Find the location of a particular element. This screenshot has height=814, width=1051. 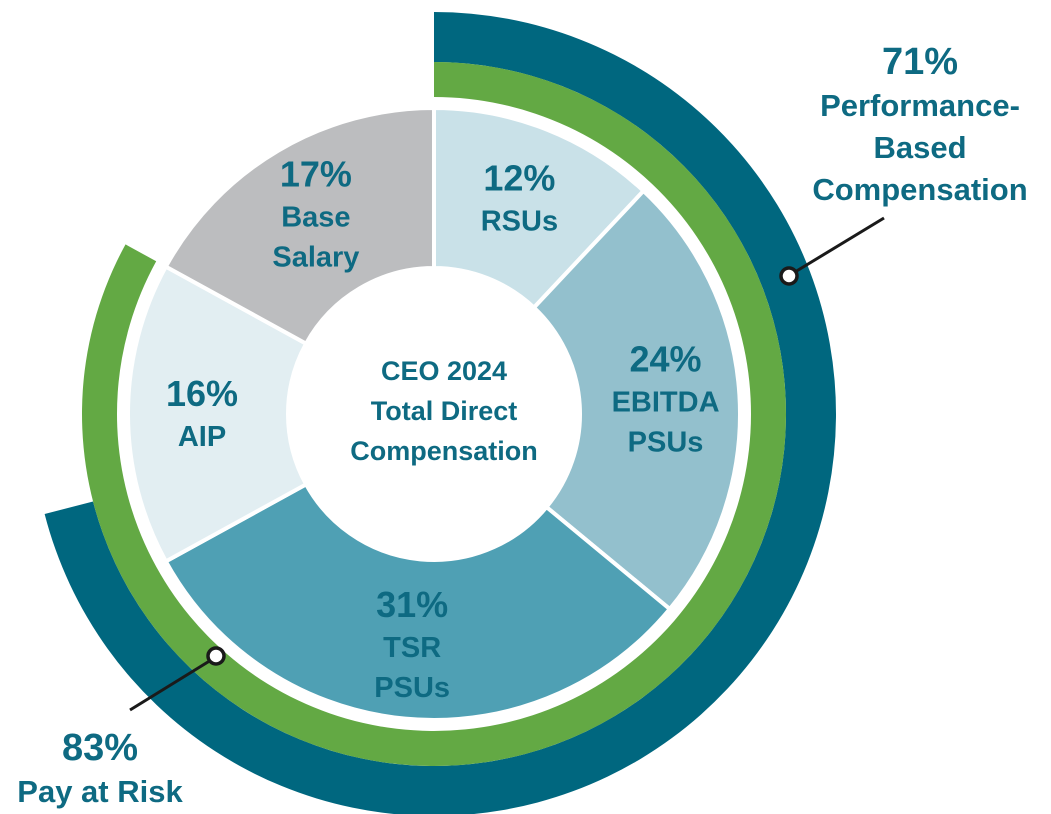

slice-label-base-salary-line-1: Base is located at coordinates (315, 217).